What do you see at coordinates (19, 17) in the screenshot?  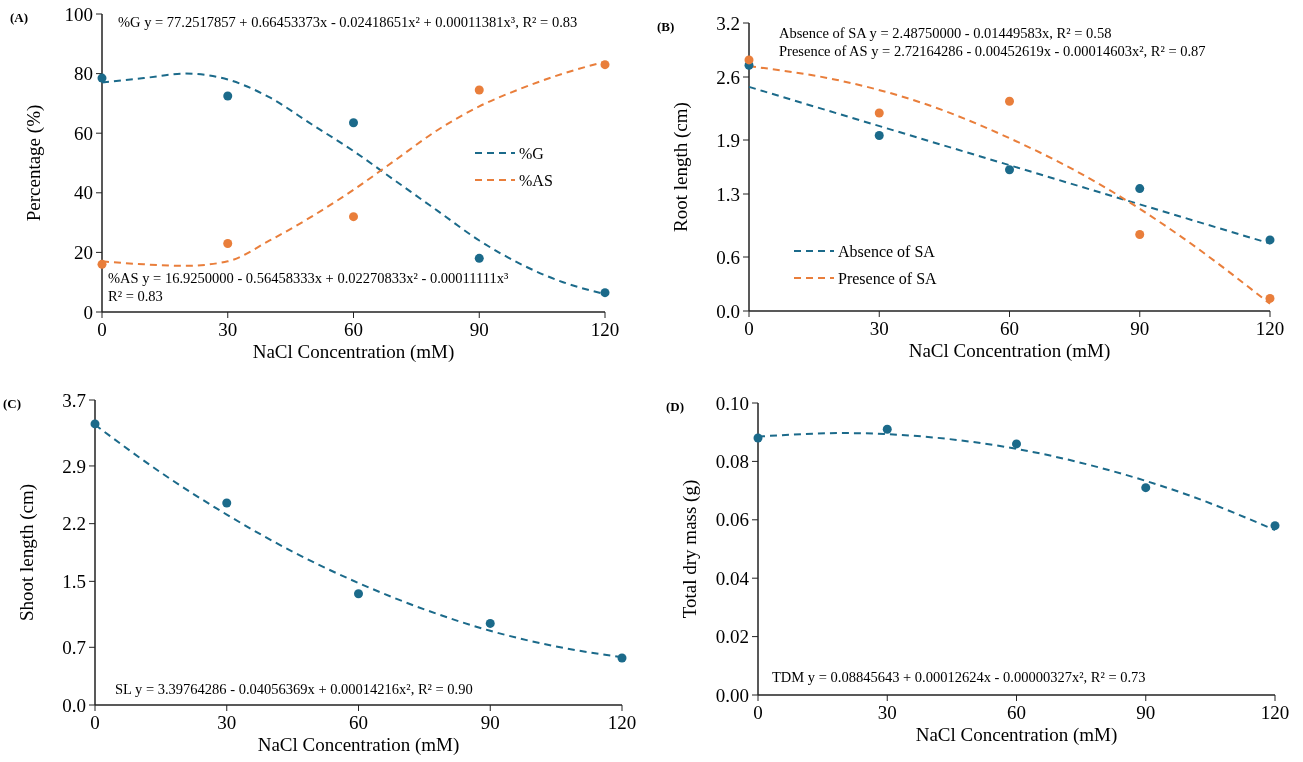 I see `chart-title: (A)` at bounding box center [19, 17].